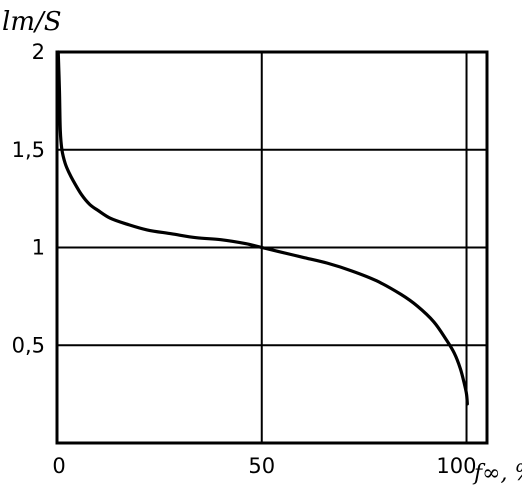 The height and width of the screenshot is (496, 522). I want to click on y-tick-label: 1,5, so click(28, 150).